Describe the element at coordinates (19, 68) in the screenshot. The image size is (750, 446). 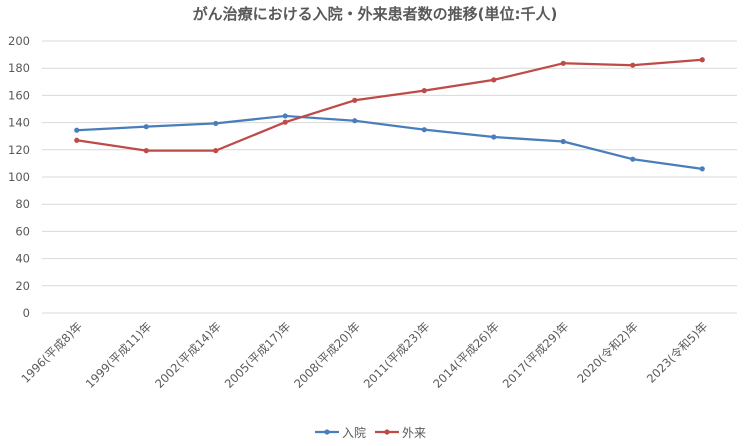
I see `y-tick-label: 180` at that location.